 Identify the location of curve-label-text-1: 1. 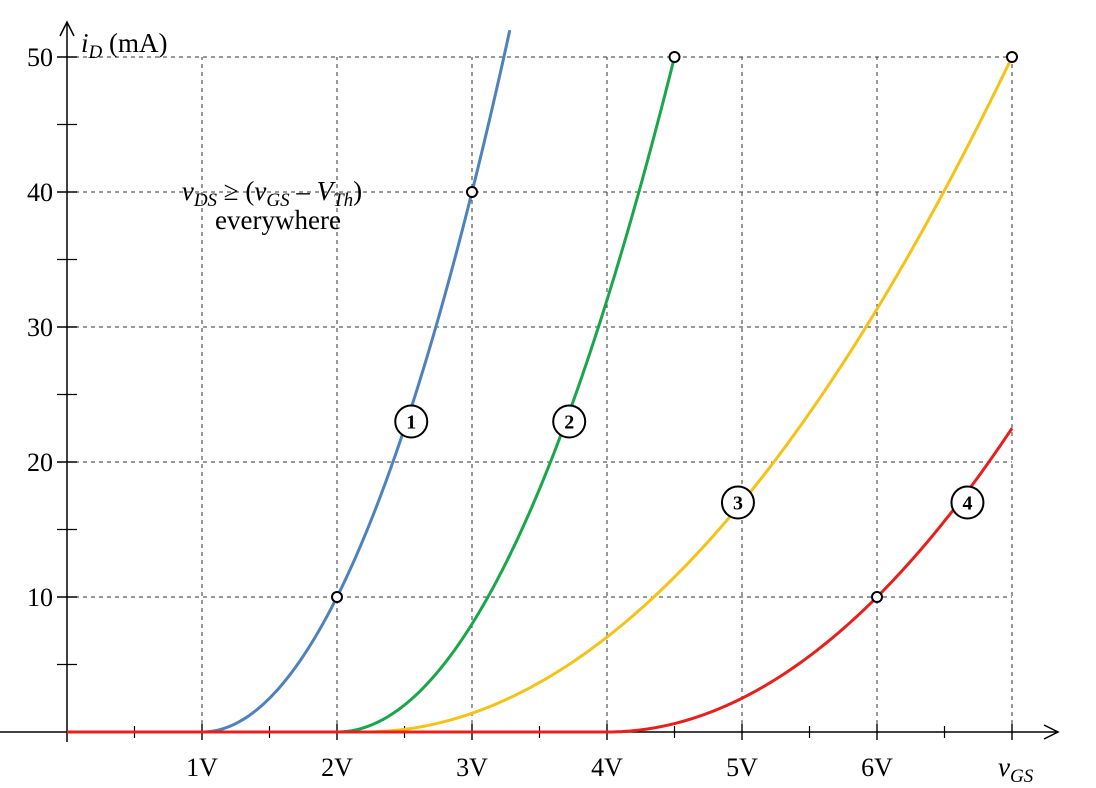
(411, 423).